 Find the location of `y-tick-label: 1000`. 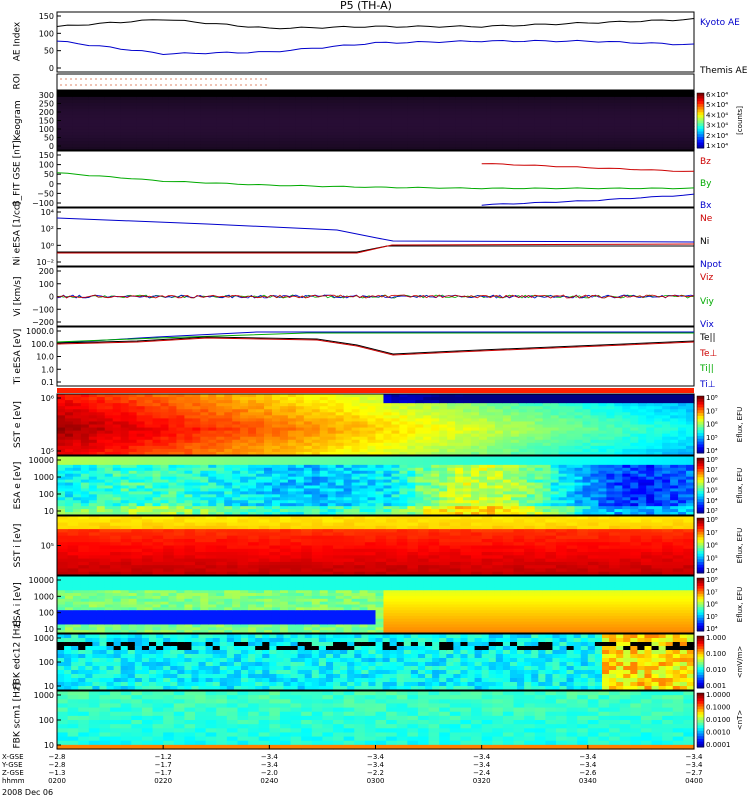

y-tick-label: 1000 is located at coordinates (44, 477).